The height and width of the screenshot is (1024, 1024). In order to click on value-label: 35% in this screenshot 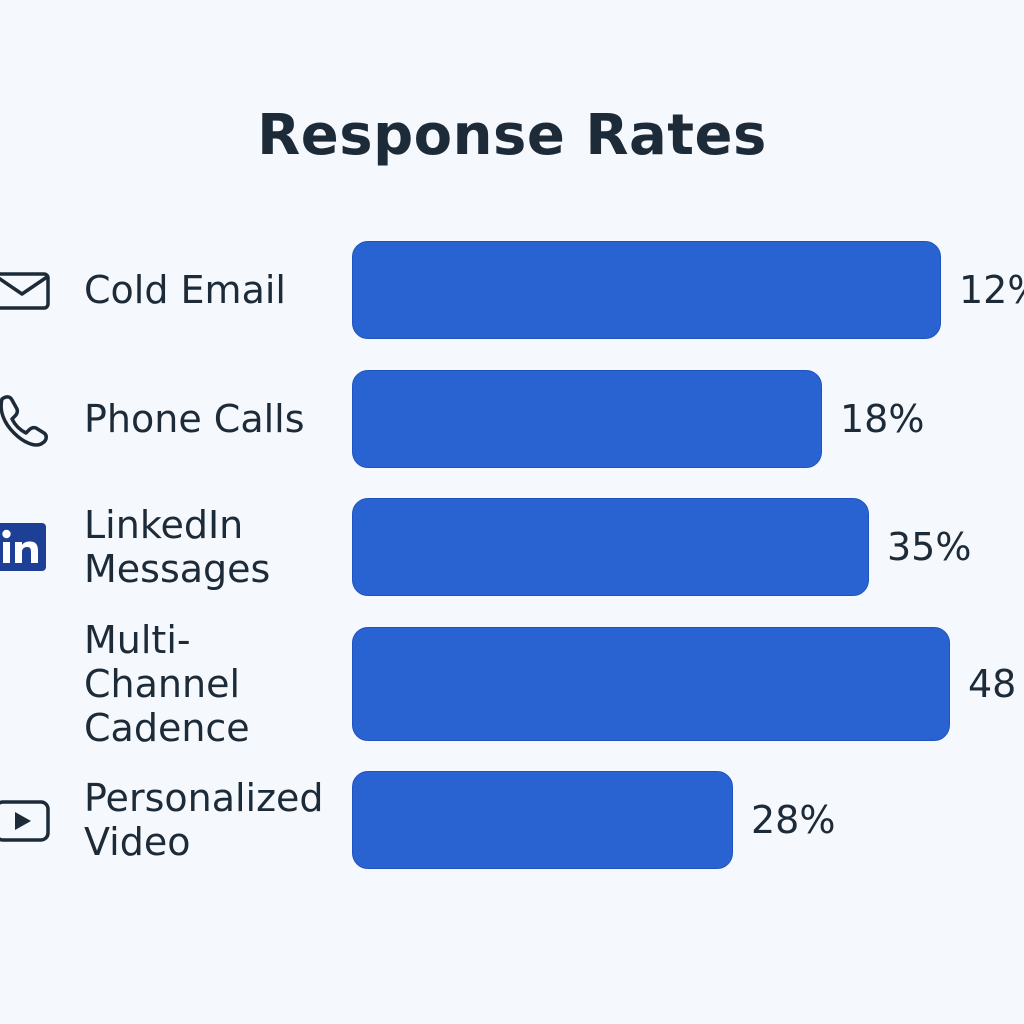, I will do `click(929, 547)`.